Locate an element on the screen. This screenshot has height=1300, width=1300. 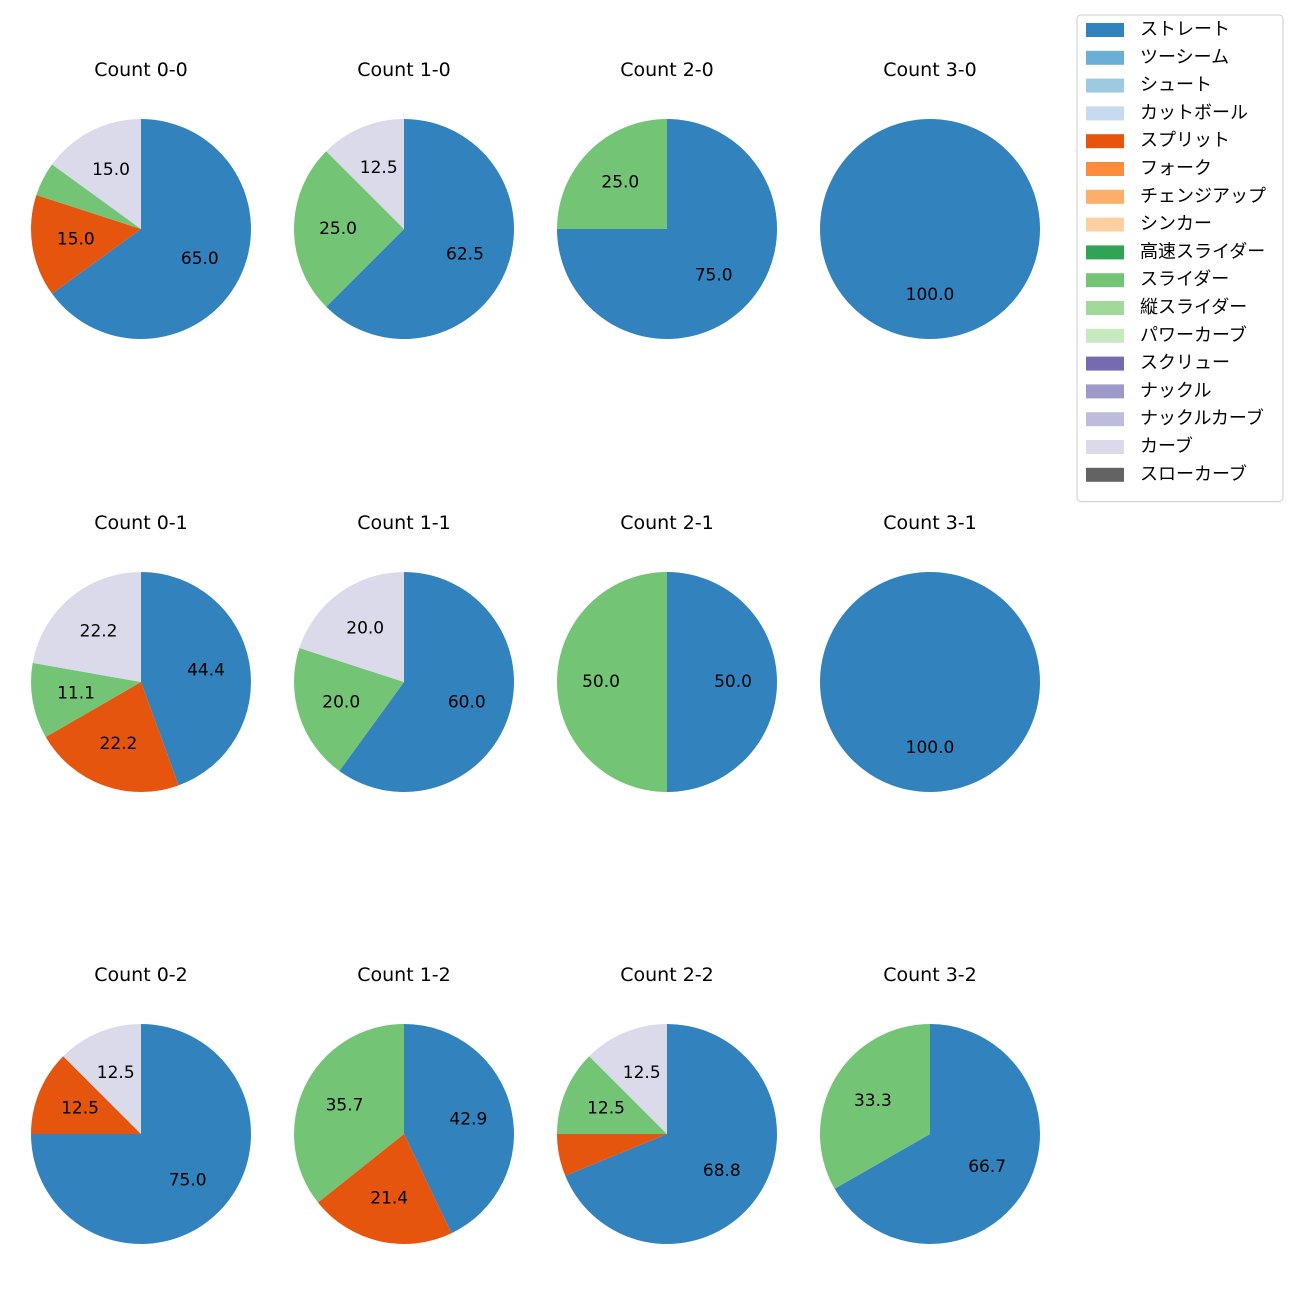
legend-label: フォーク is located at coordinates (1176, 168).